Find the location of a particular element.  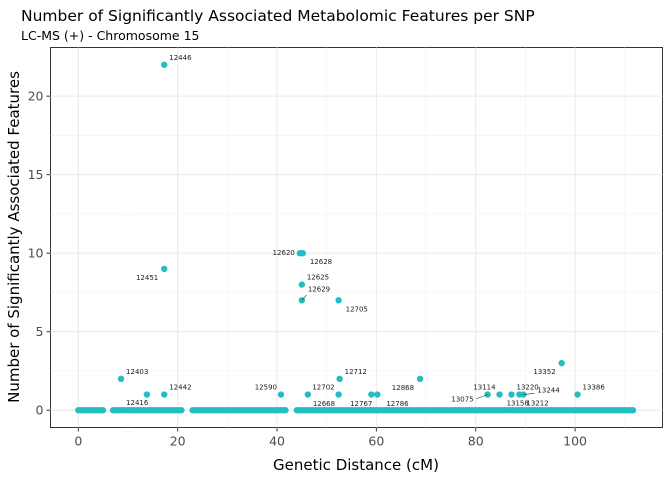

y-tick-label: 10 is located at coordinates (36, 253).